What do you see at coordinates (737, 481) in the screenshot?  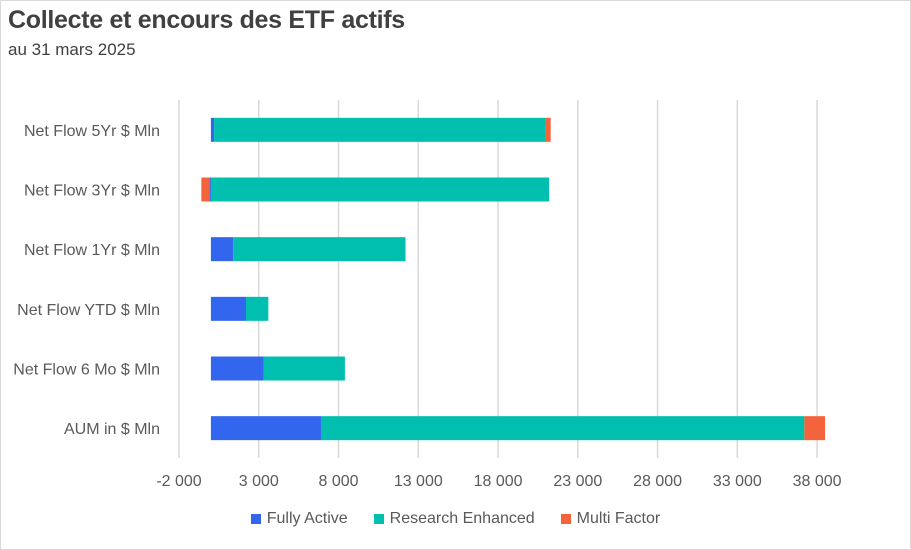 I see `x-tick-label: 33 000` at bounding box center [737, 481].